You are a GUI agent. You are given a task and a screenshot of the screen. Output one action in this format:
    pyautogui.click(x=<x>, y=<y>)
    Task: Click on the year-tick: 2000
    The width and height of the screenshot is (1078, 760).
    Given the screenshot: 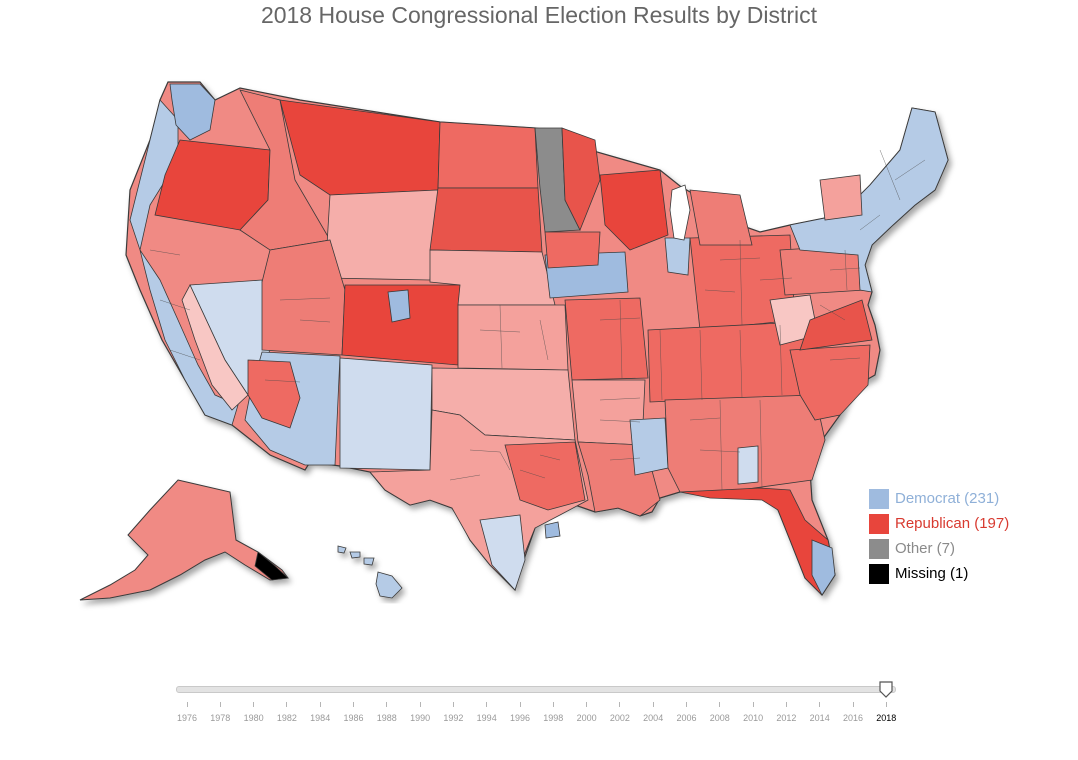 What is the action you would take?
    pyautogui.click(x=587, y=712)
    